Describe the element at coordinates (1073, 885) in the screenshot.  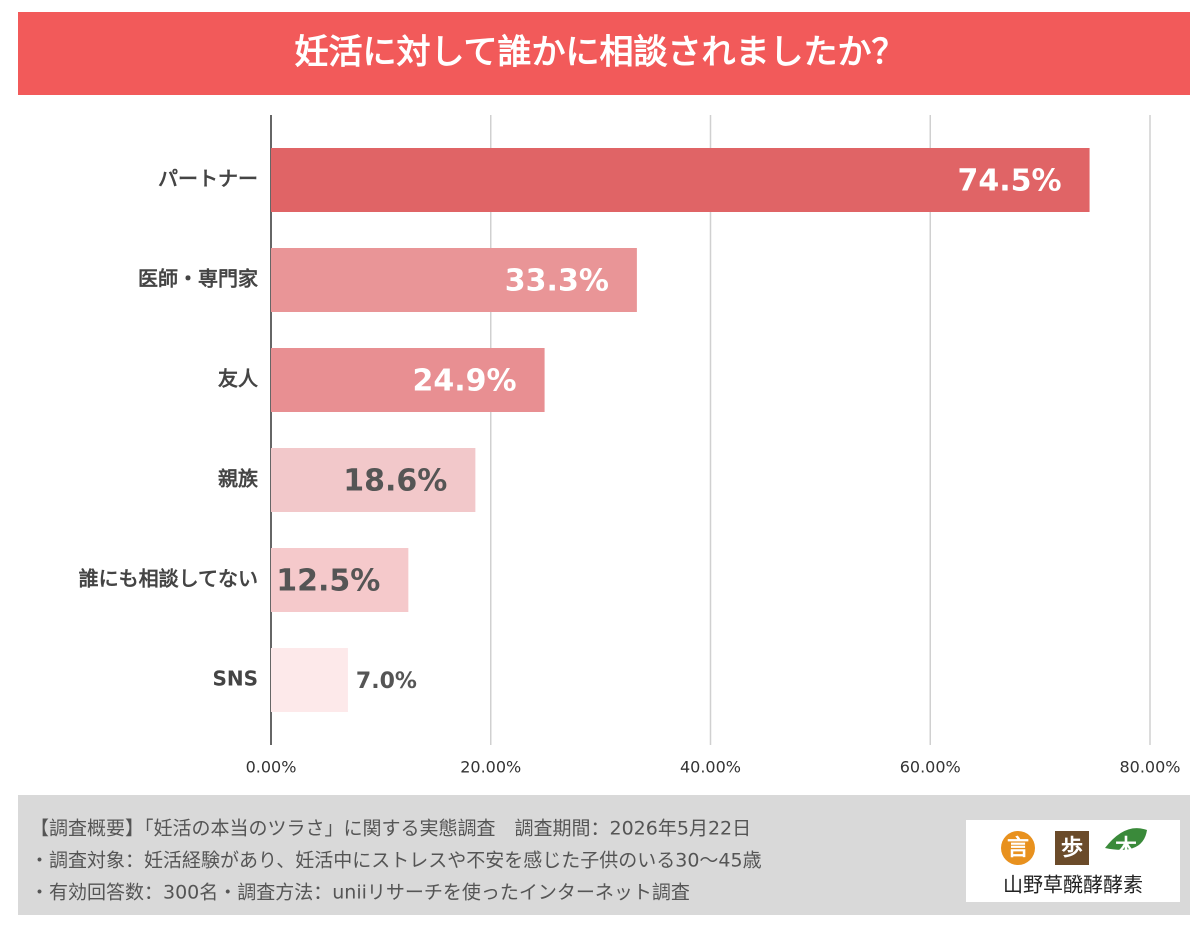
I see `logo-name: 山野草醗酵酵素` at that location.